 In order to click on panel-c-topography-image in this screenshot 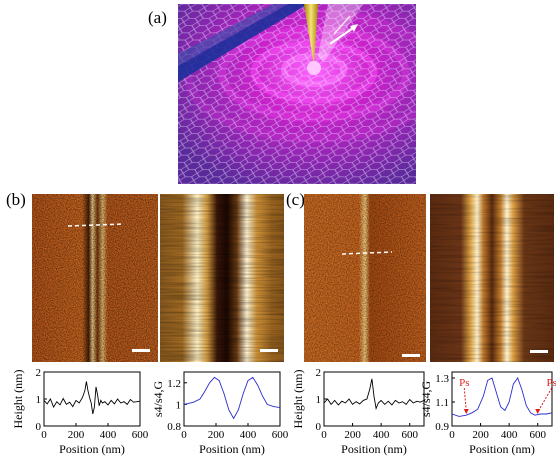, I will do `click(365, 278)`.